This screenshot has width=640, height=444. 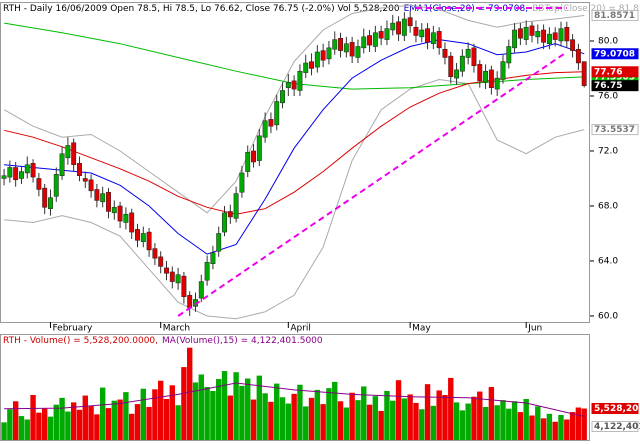 What do you see at coordinates (615, 54) in the screenshot?
I see `indicator-value-label-box` at bounding box center [615, 54].